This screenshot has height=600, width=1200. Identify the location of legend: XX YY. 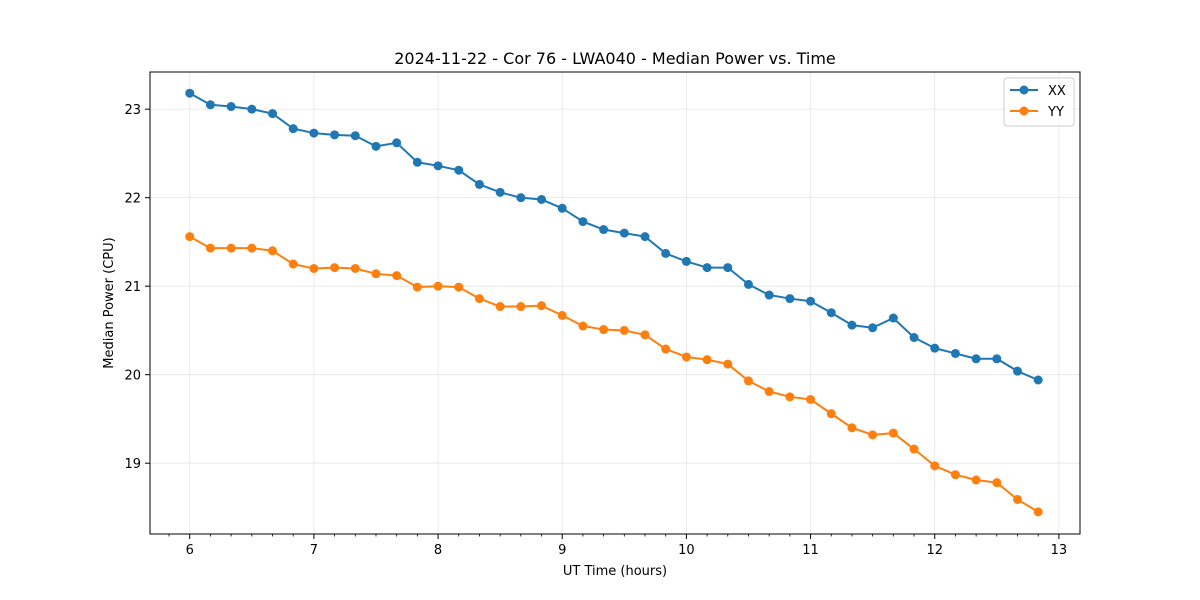
(1039, 102).